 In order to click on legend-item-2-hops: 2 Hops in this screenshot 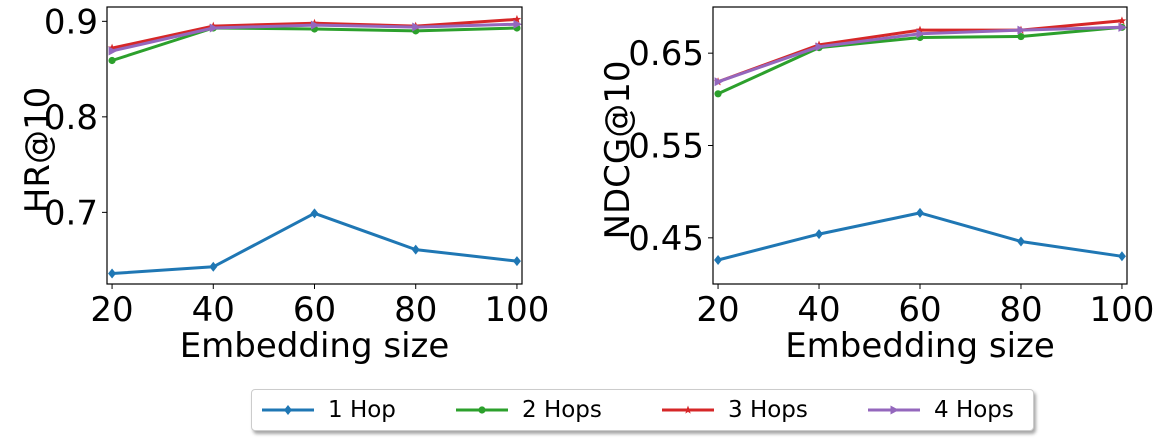, I will do `click(528, 410)`.